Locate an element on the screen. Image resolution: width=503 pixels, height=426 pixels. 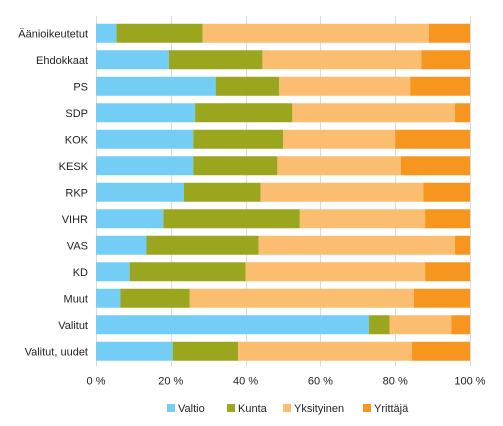
legend-item: Kunta is located at coordinates (247, 409).